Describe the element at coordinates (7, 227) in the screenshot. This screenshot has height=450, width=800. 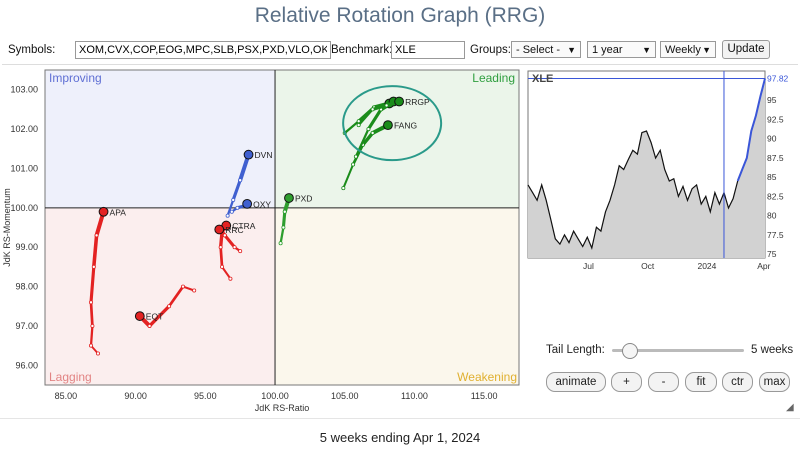
I see `y-axis-title: JdK RS-Momentum` at that location.